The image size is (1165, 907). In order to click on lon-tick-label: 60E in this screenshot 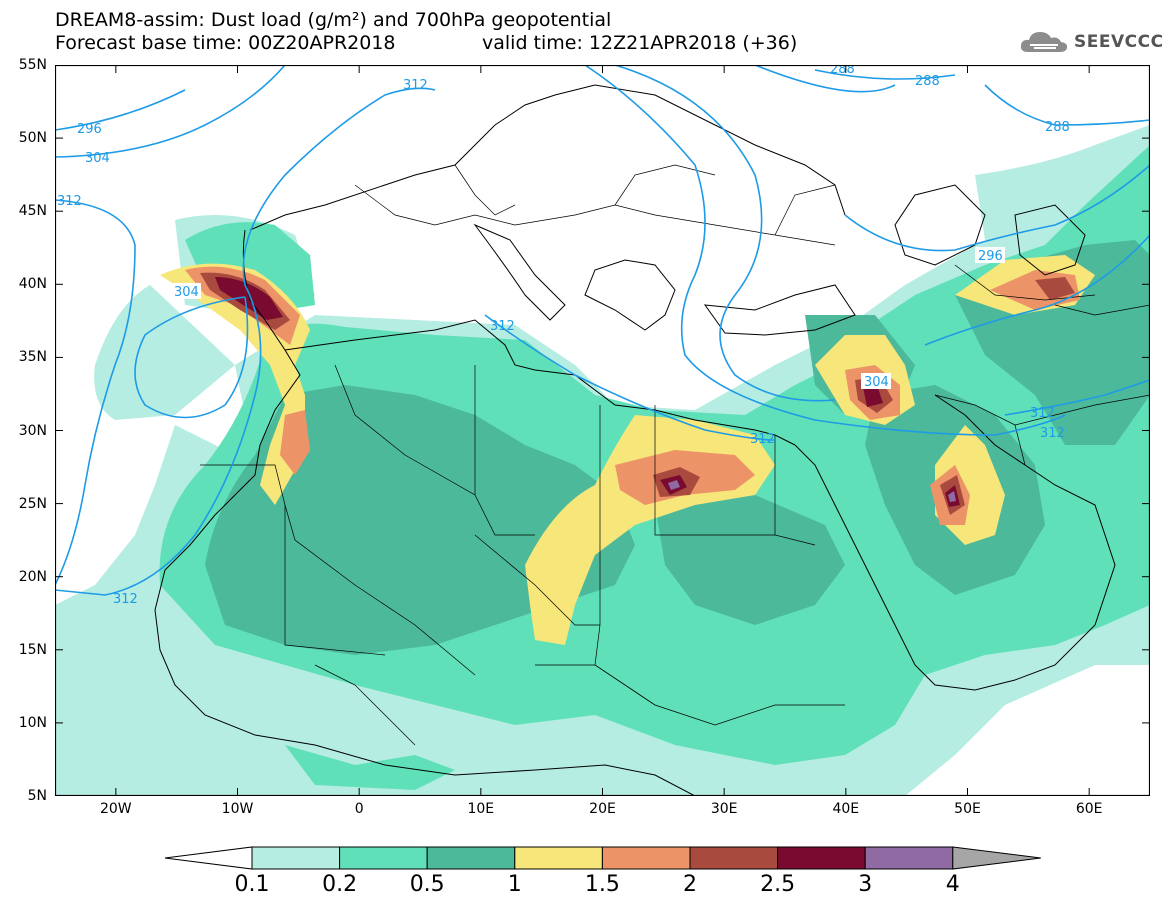, I will do `click(1089, 809)`.